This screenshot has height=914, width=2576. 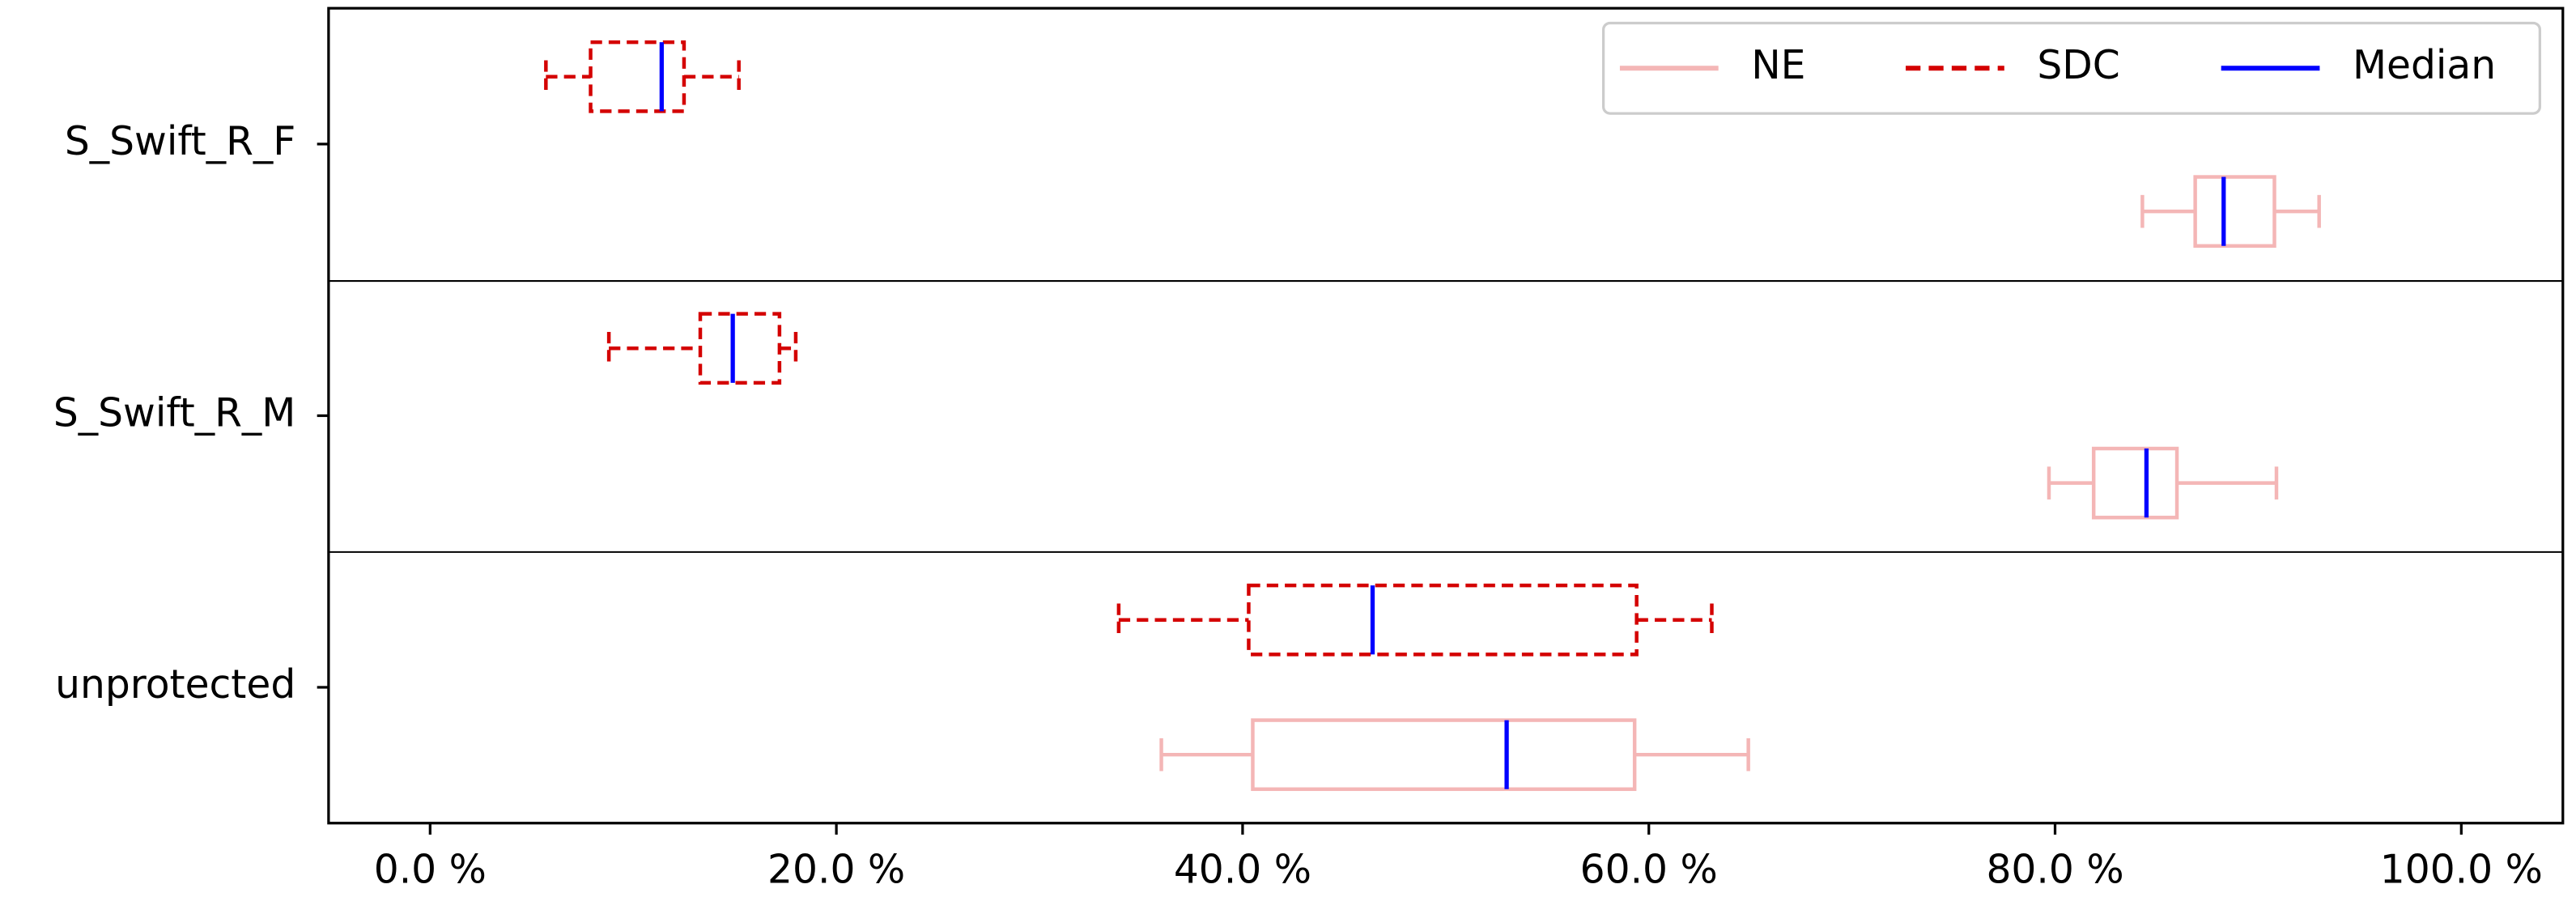 What do you see at coordinates (180, 141) in the screenshot?
I see `y-tick-label: S_Swift_R_F` at bounding box center [180, 141].